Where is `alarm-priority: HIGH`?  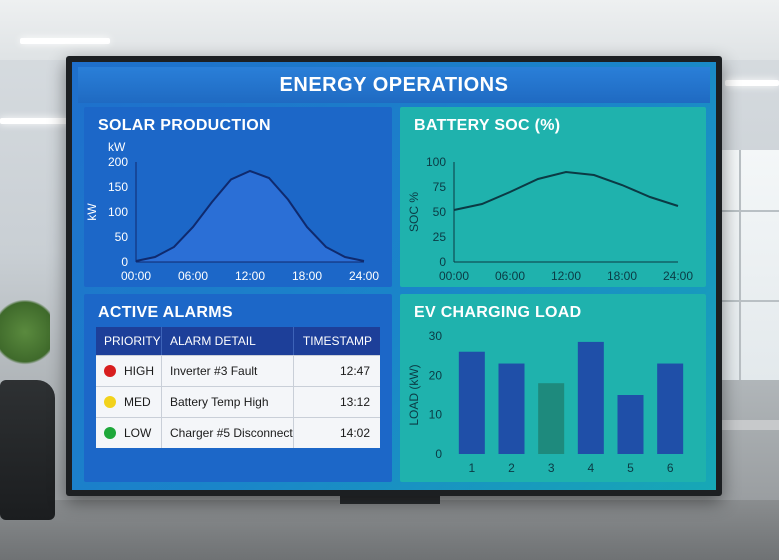
alarm-priority: HIGH is located at coordinates (139, 371).